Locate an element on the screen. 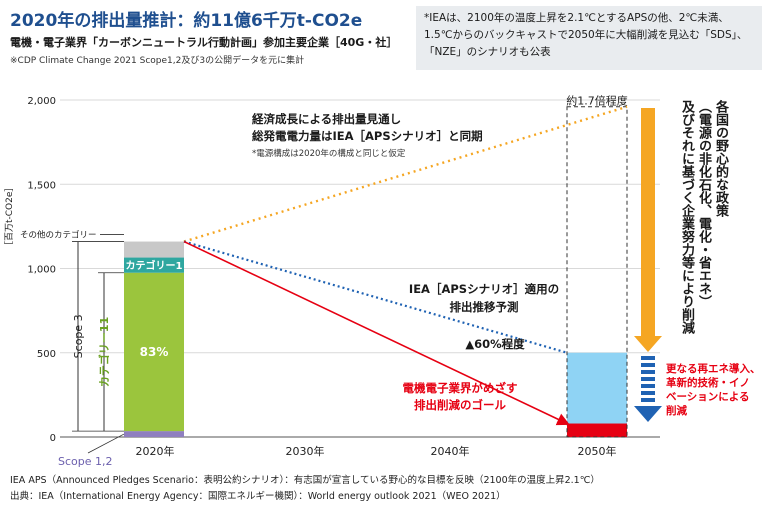  bar-segment-category1 is located at coordinates (154, 265).